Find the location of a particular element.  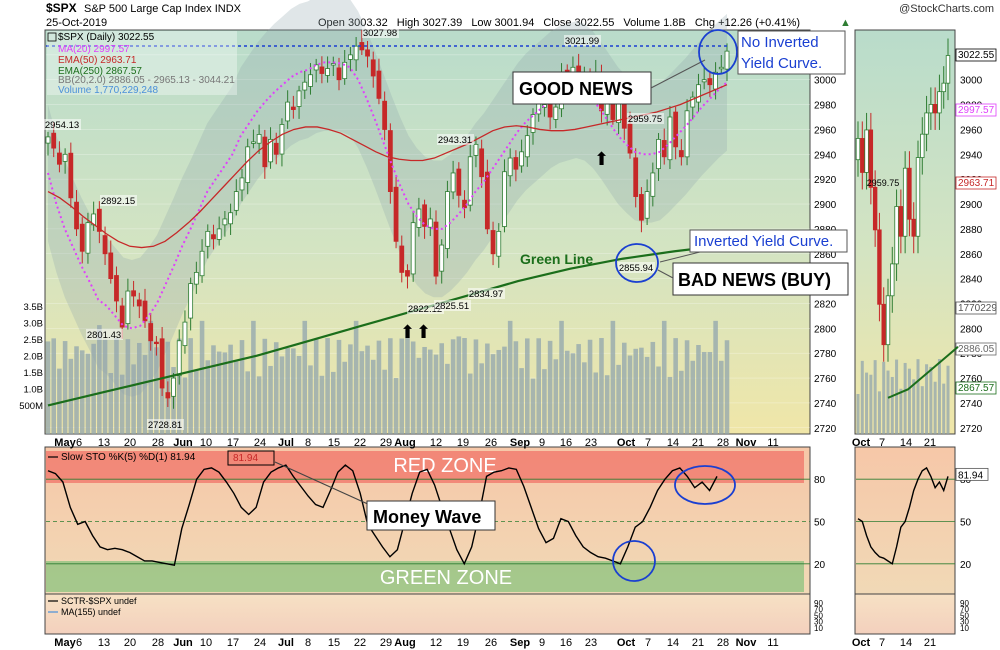

price-label-bg is located at coordinates (380, 32).